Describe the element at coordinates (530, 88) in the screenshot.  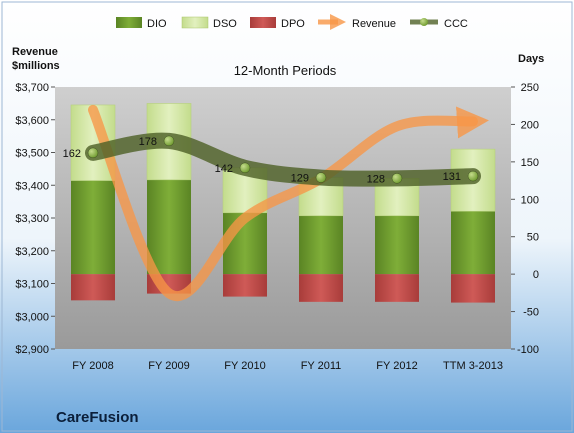
I see `right-tick-label-7: 250` at that location.